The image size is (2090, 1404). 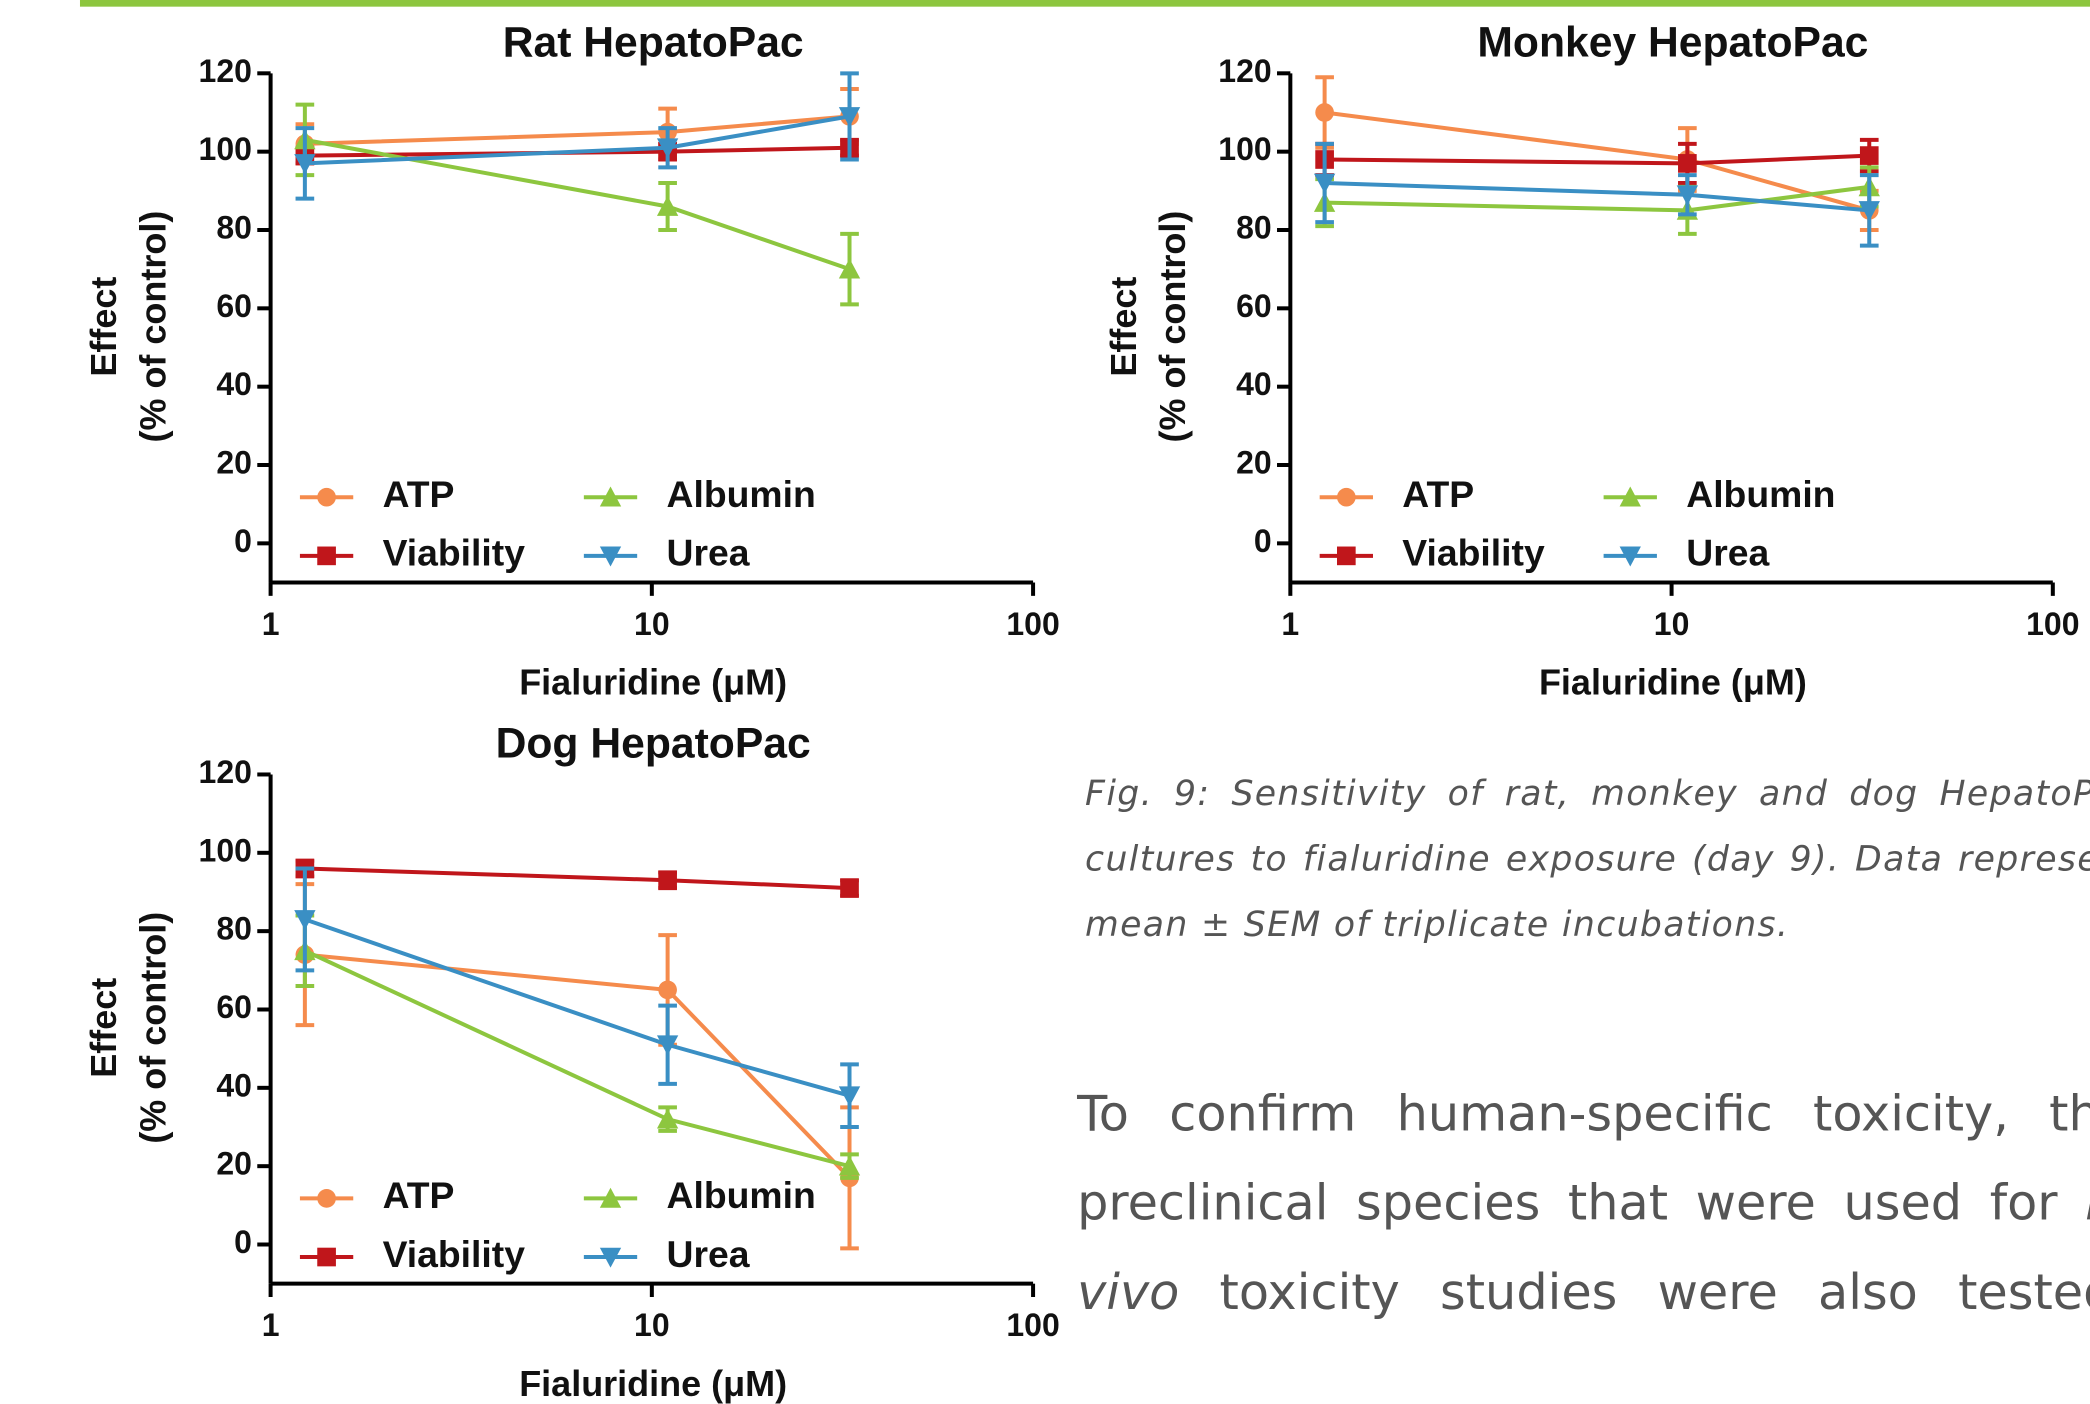 What do you see at coordinates (1583, 1248) in the screenshot?
I see `italic-text: in vivo` at bounding box center [1583, 1248].